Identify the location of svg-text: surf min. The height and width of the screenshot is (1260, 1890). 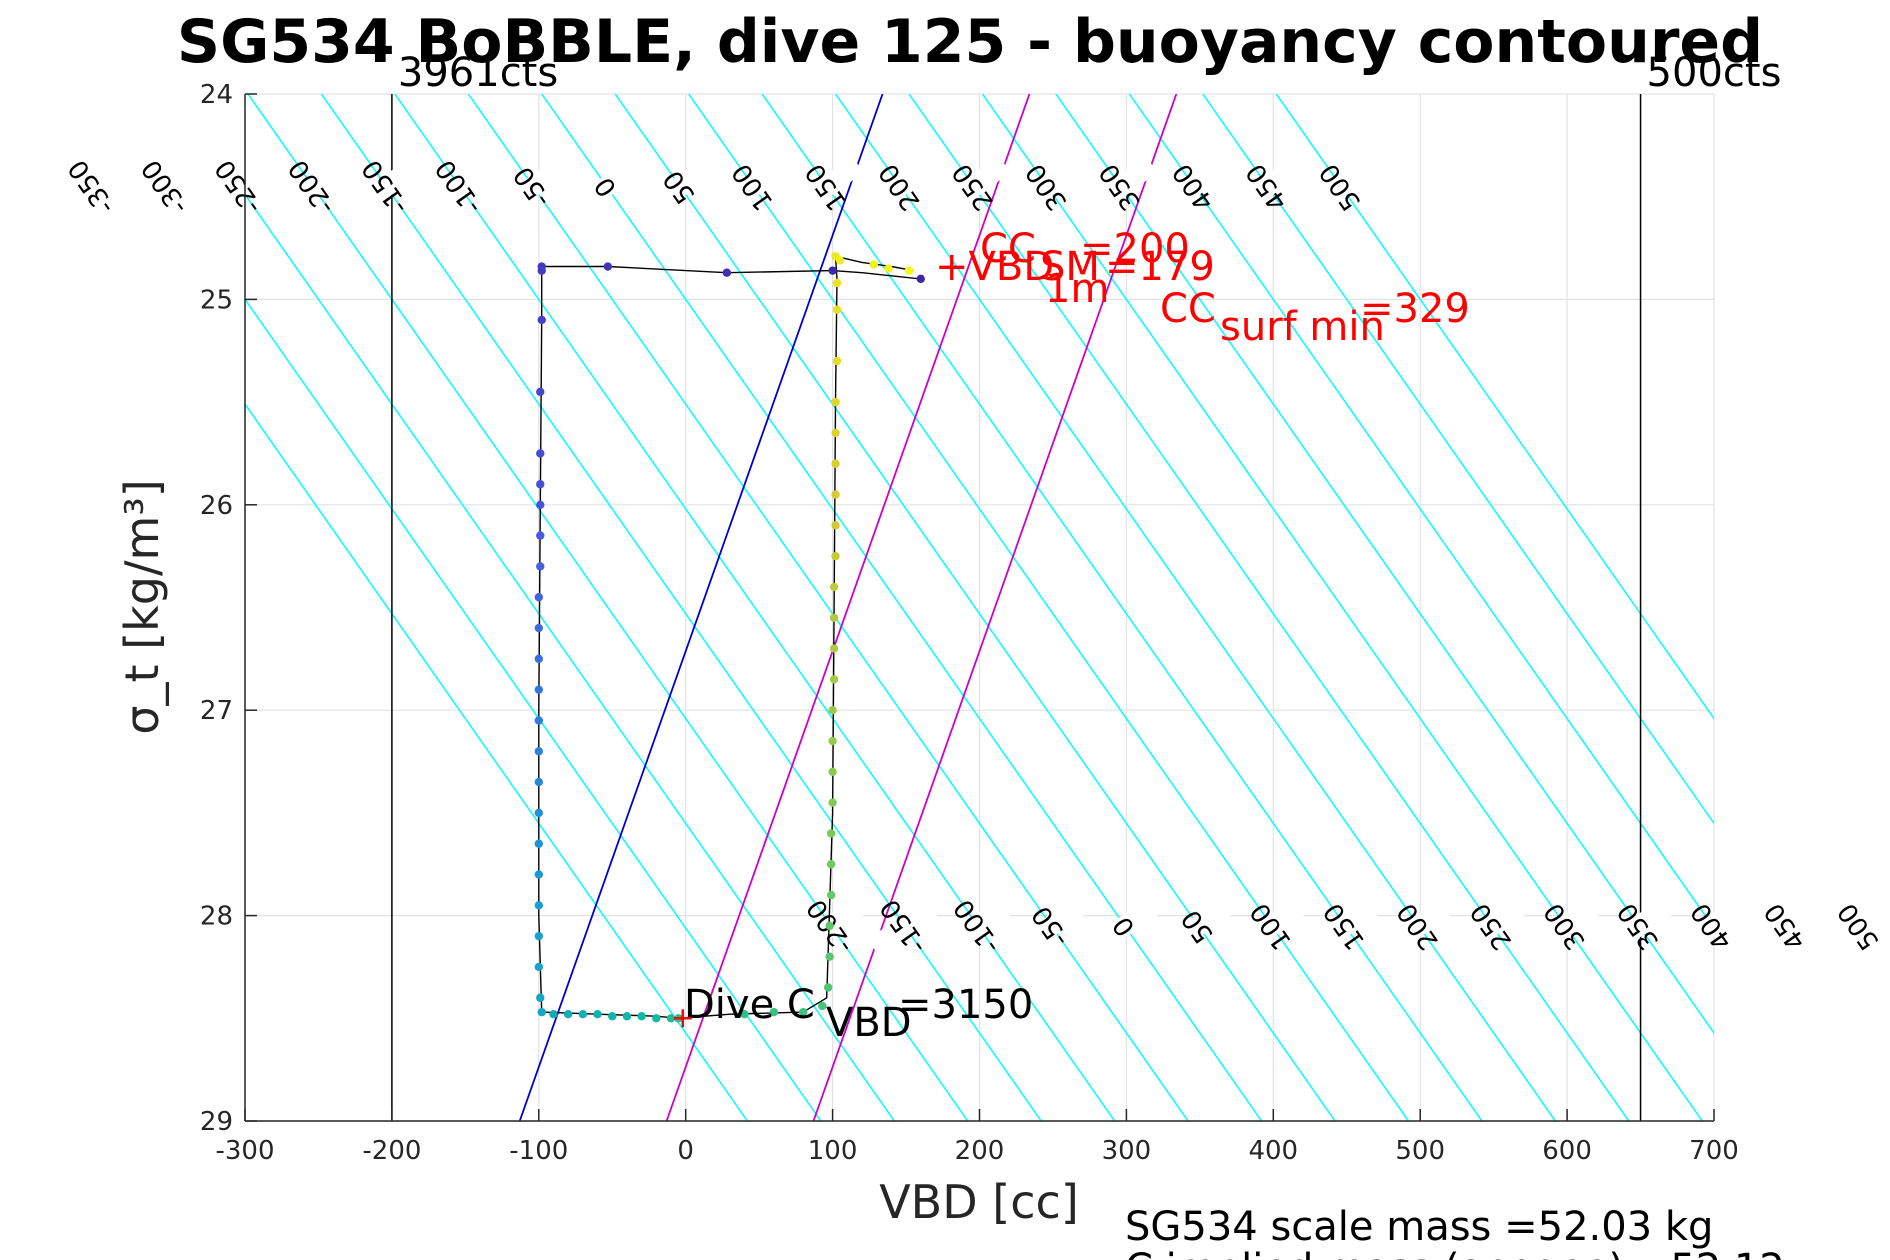
(1302, 327).